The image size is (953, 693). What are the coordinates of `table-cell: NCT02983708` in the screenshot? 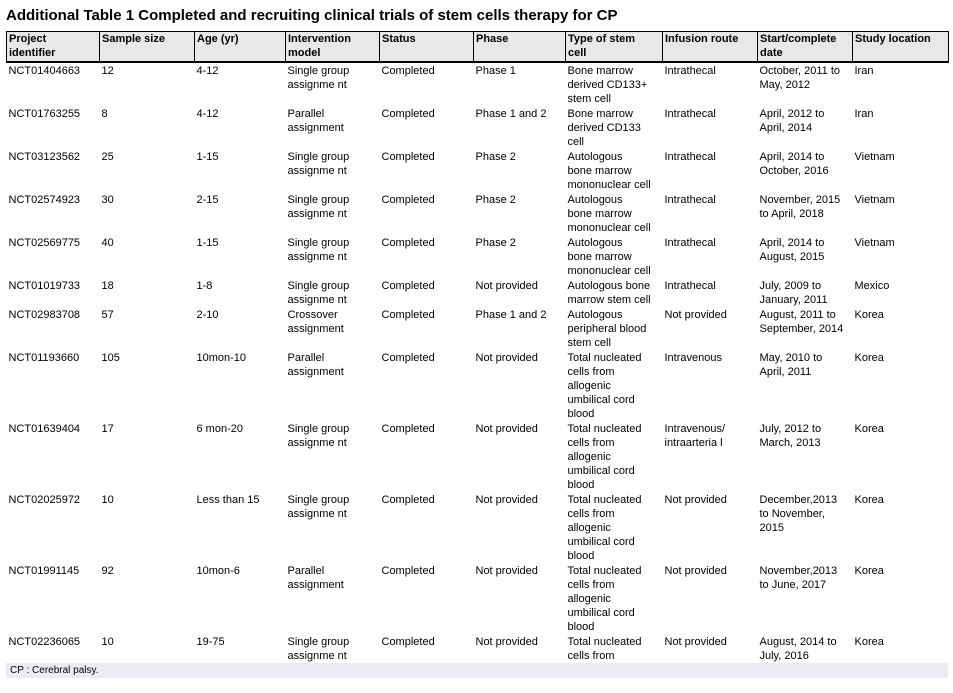 It's located at (44, 315).